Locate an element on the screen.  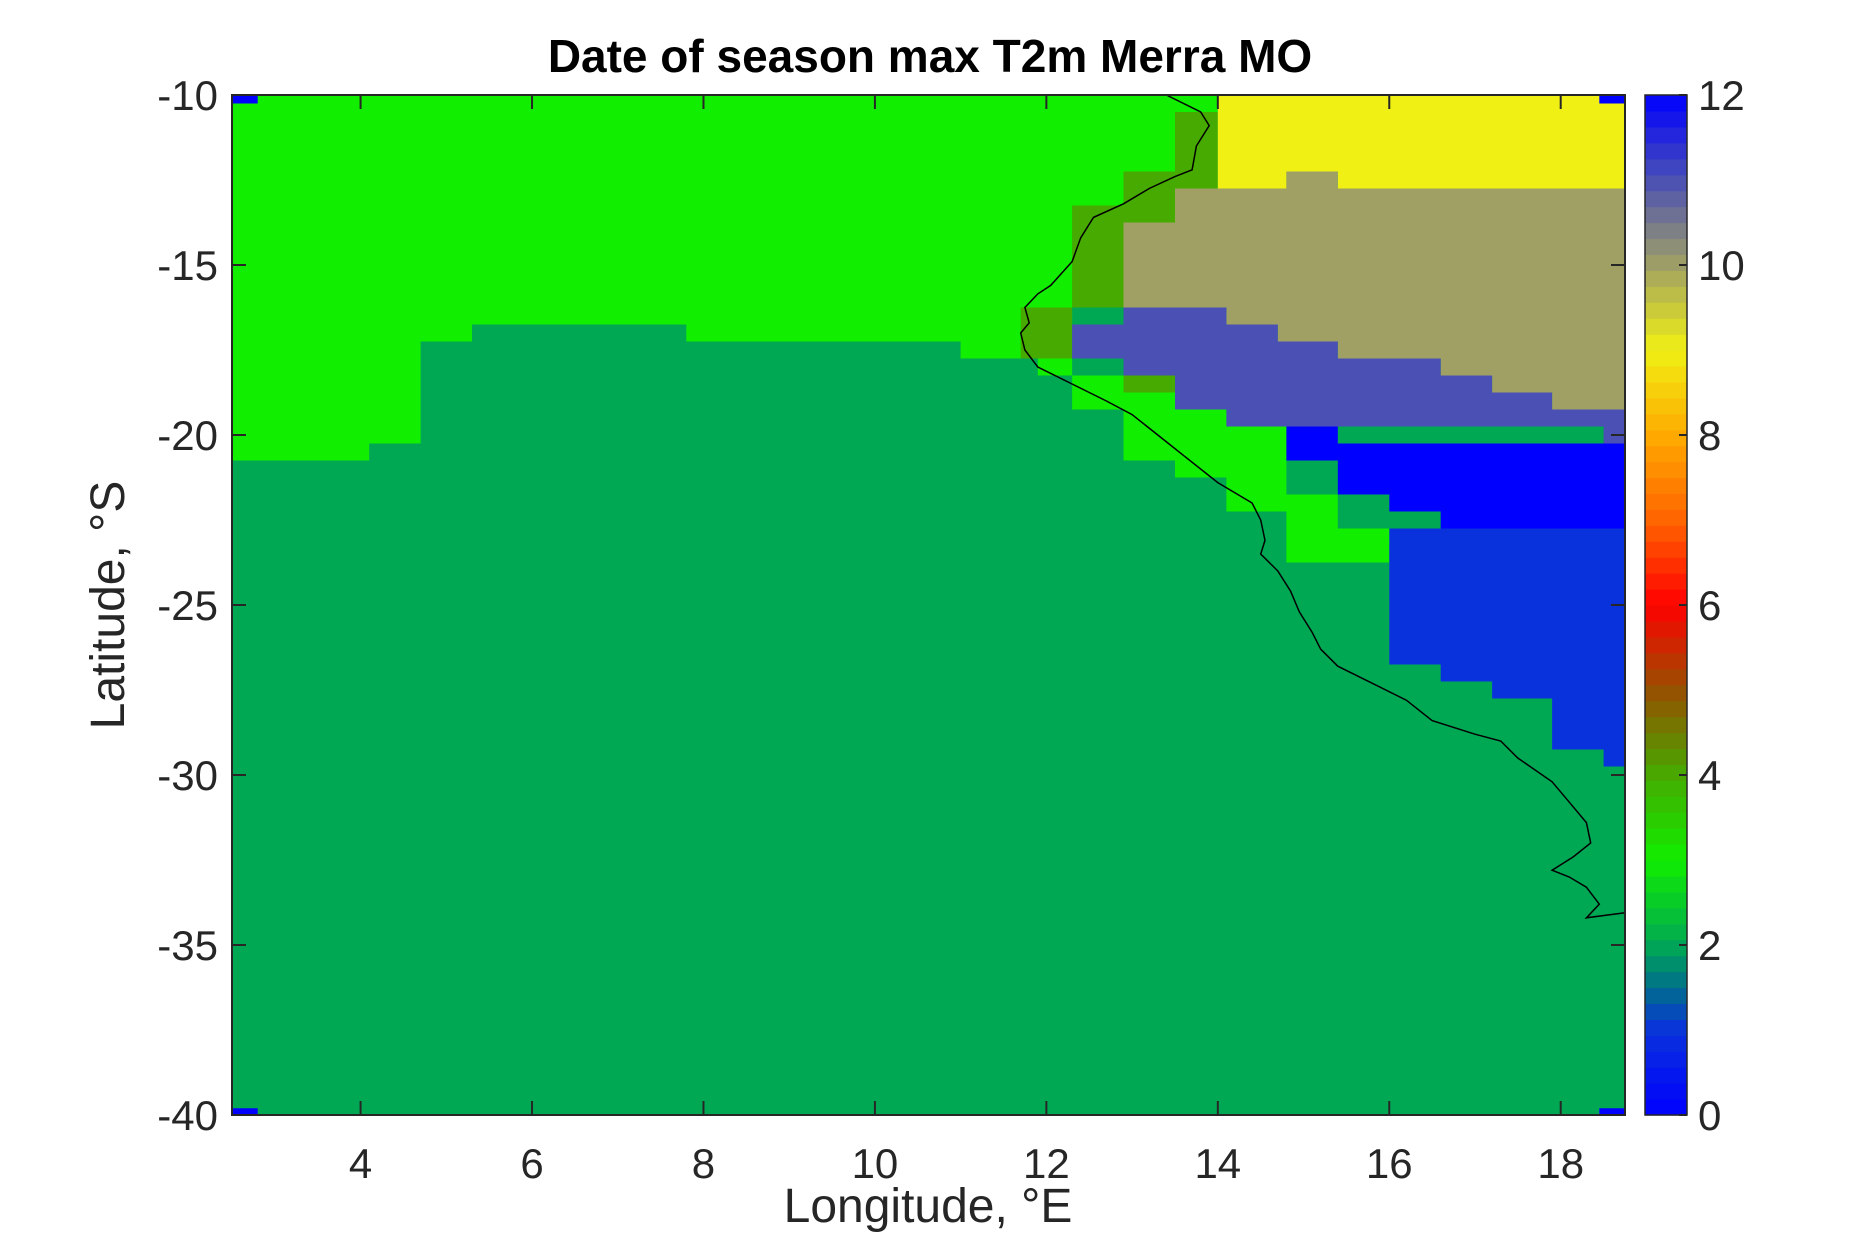
y-tick-label: -40 is located at coordinates (187, 1115).